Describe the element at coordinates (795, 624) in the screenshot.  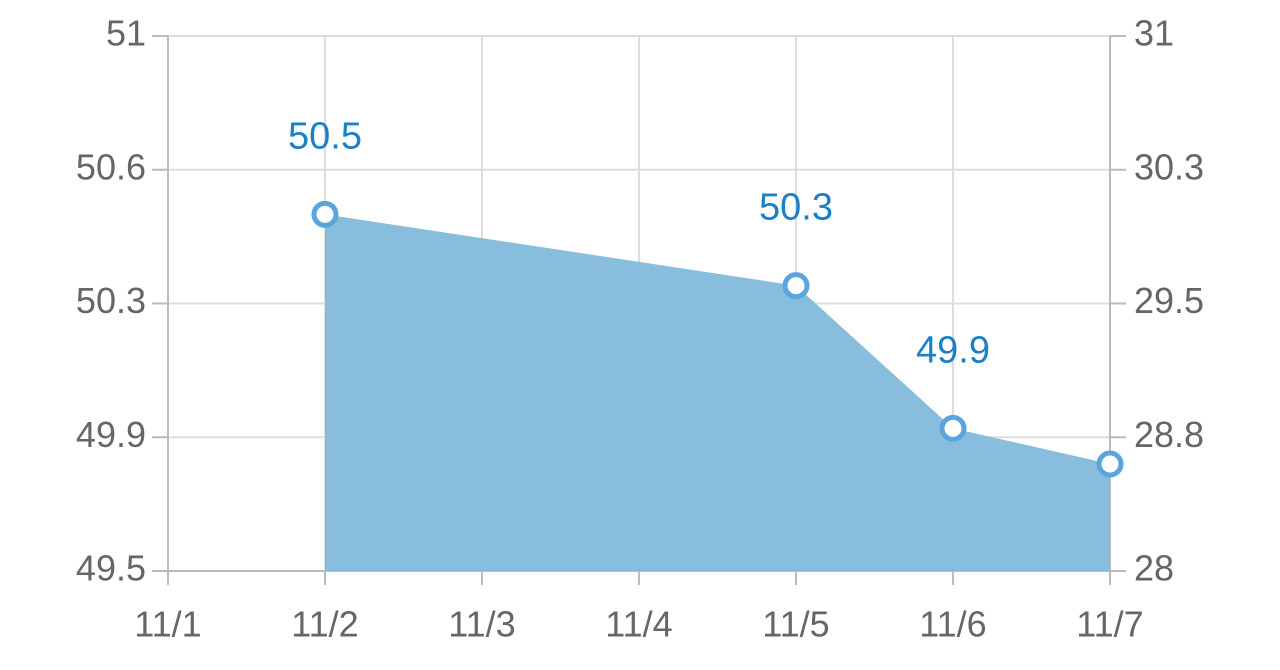
I see `x-tick-label: 11/5` at that location.